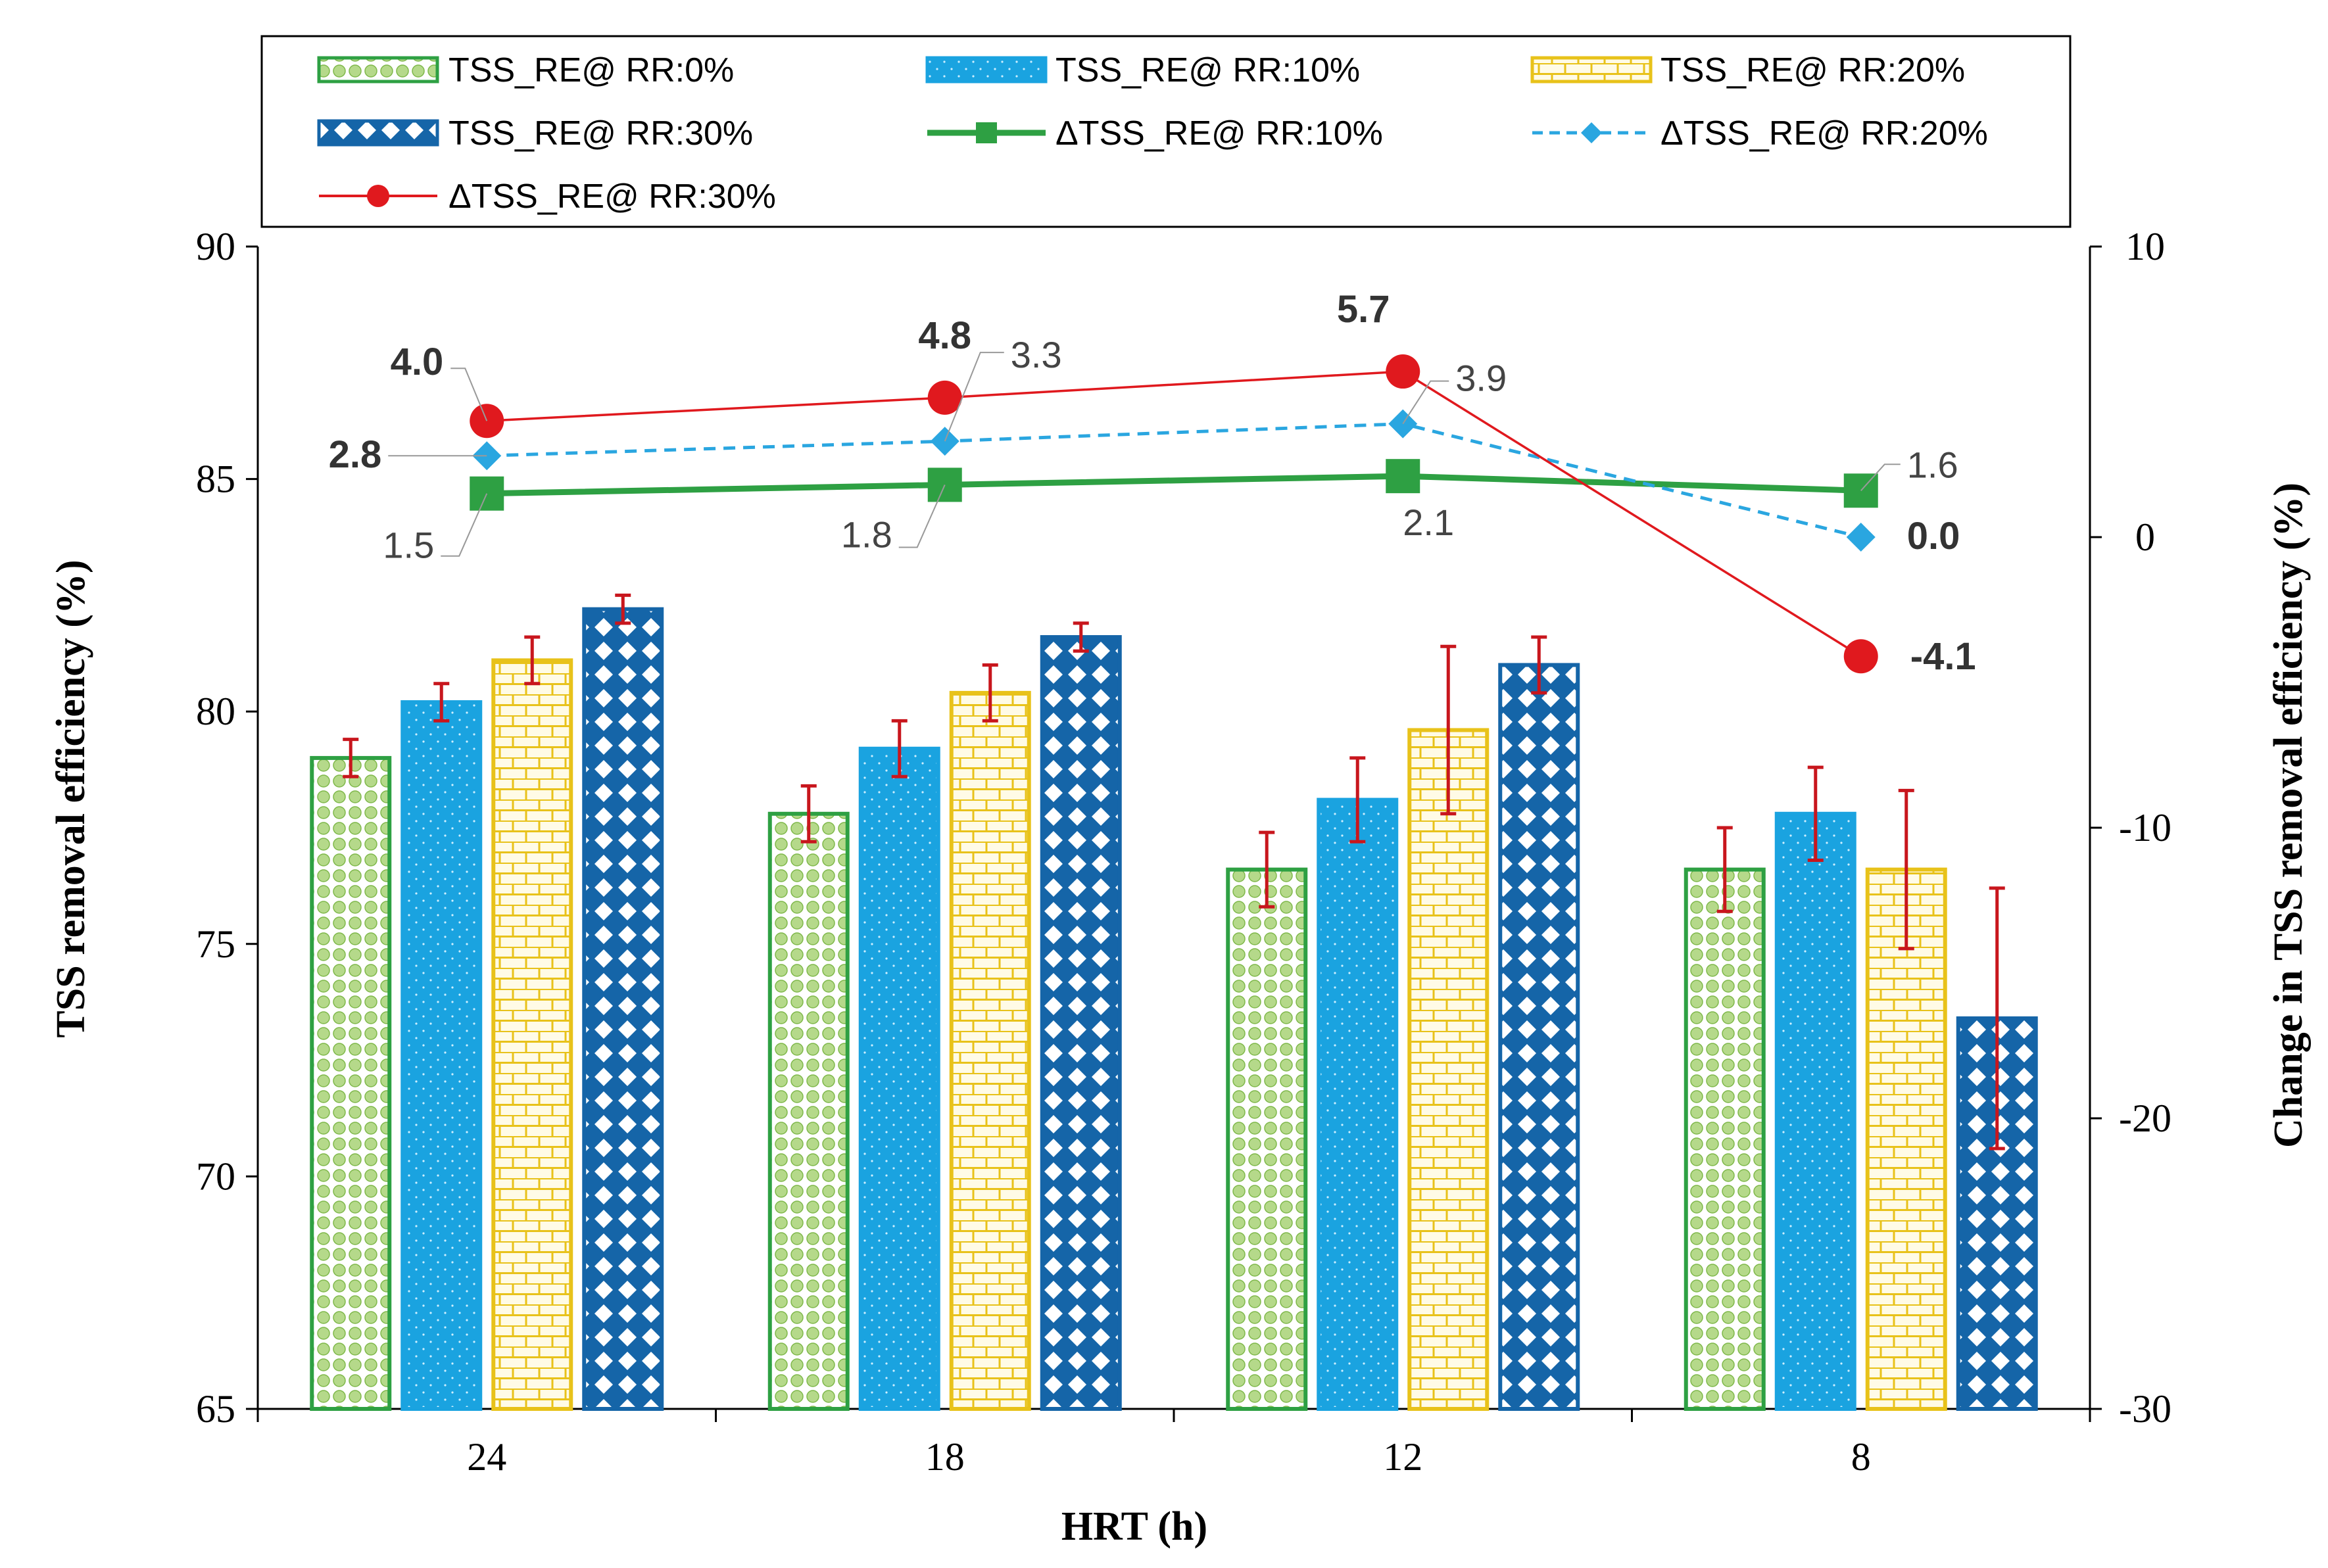 This screenshot has width=2328, height=1568. I want to click on legend-label-rr30: TSS_RE@ RR:30%, so click(601, 134).